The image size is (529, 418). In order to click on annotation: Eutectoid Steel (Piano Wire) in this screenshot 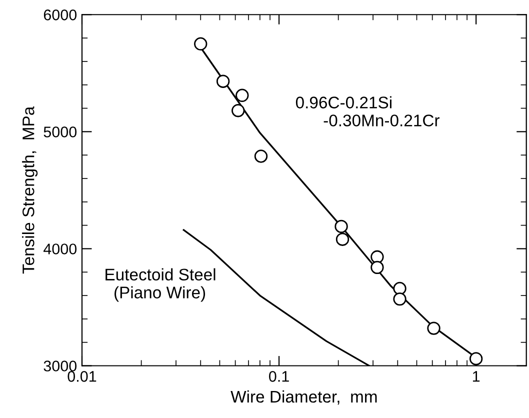, I will do `click(161, 285)`.